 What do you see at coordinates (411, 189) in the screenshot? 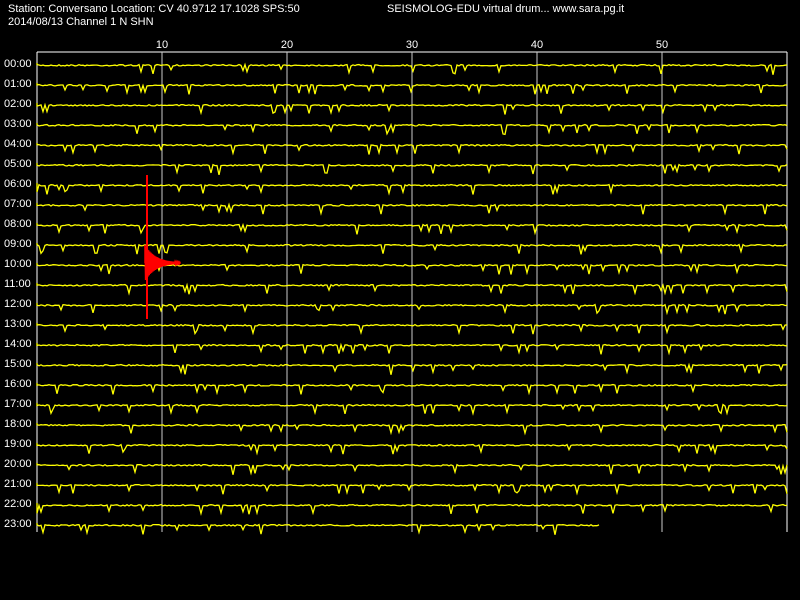
I see `trace-06:00` at bounding box center [411, 189].